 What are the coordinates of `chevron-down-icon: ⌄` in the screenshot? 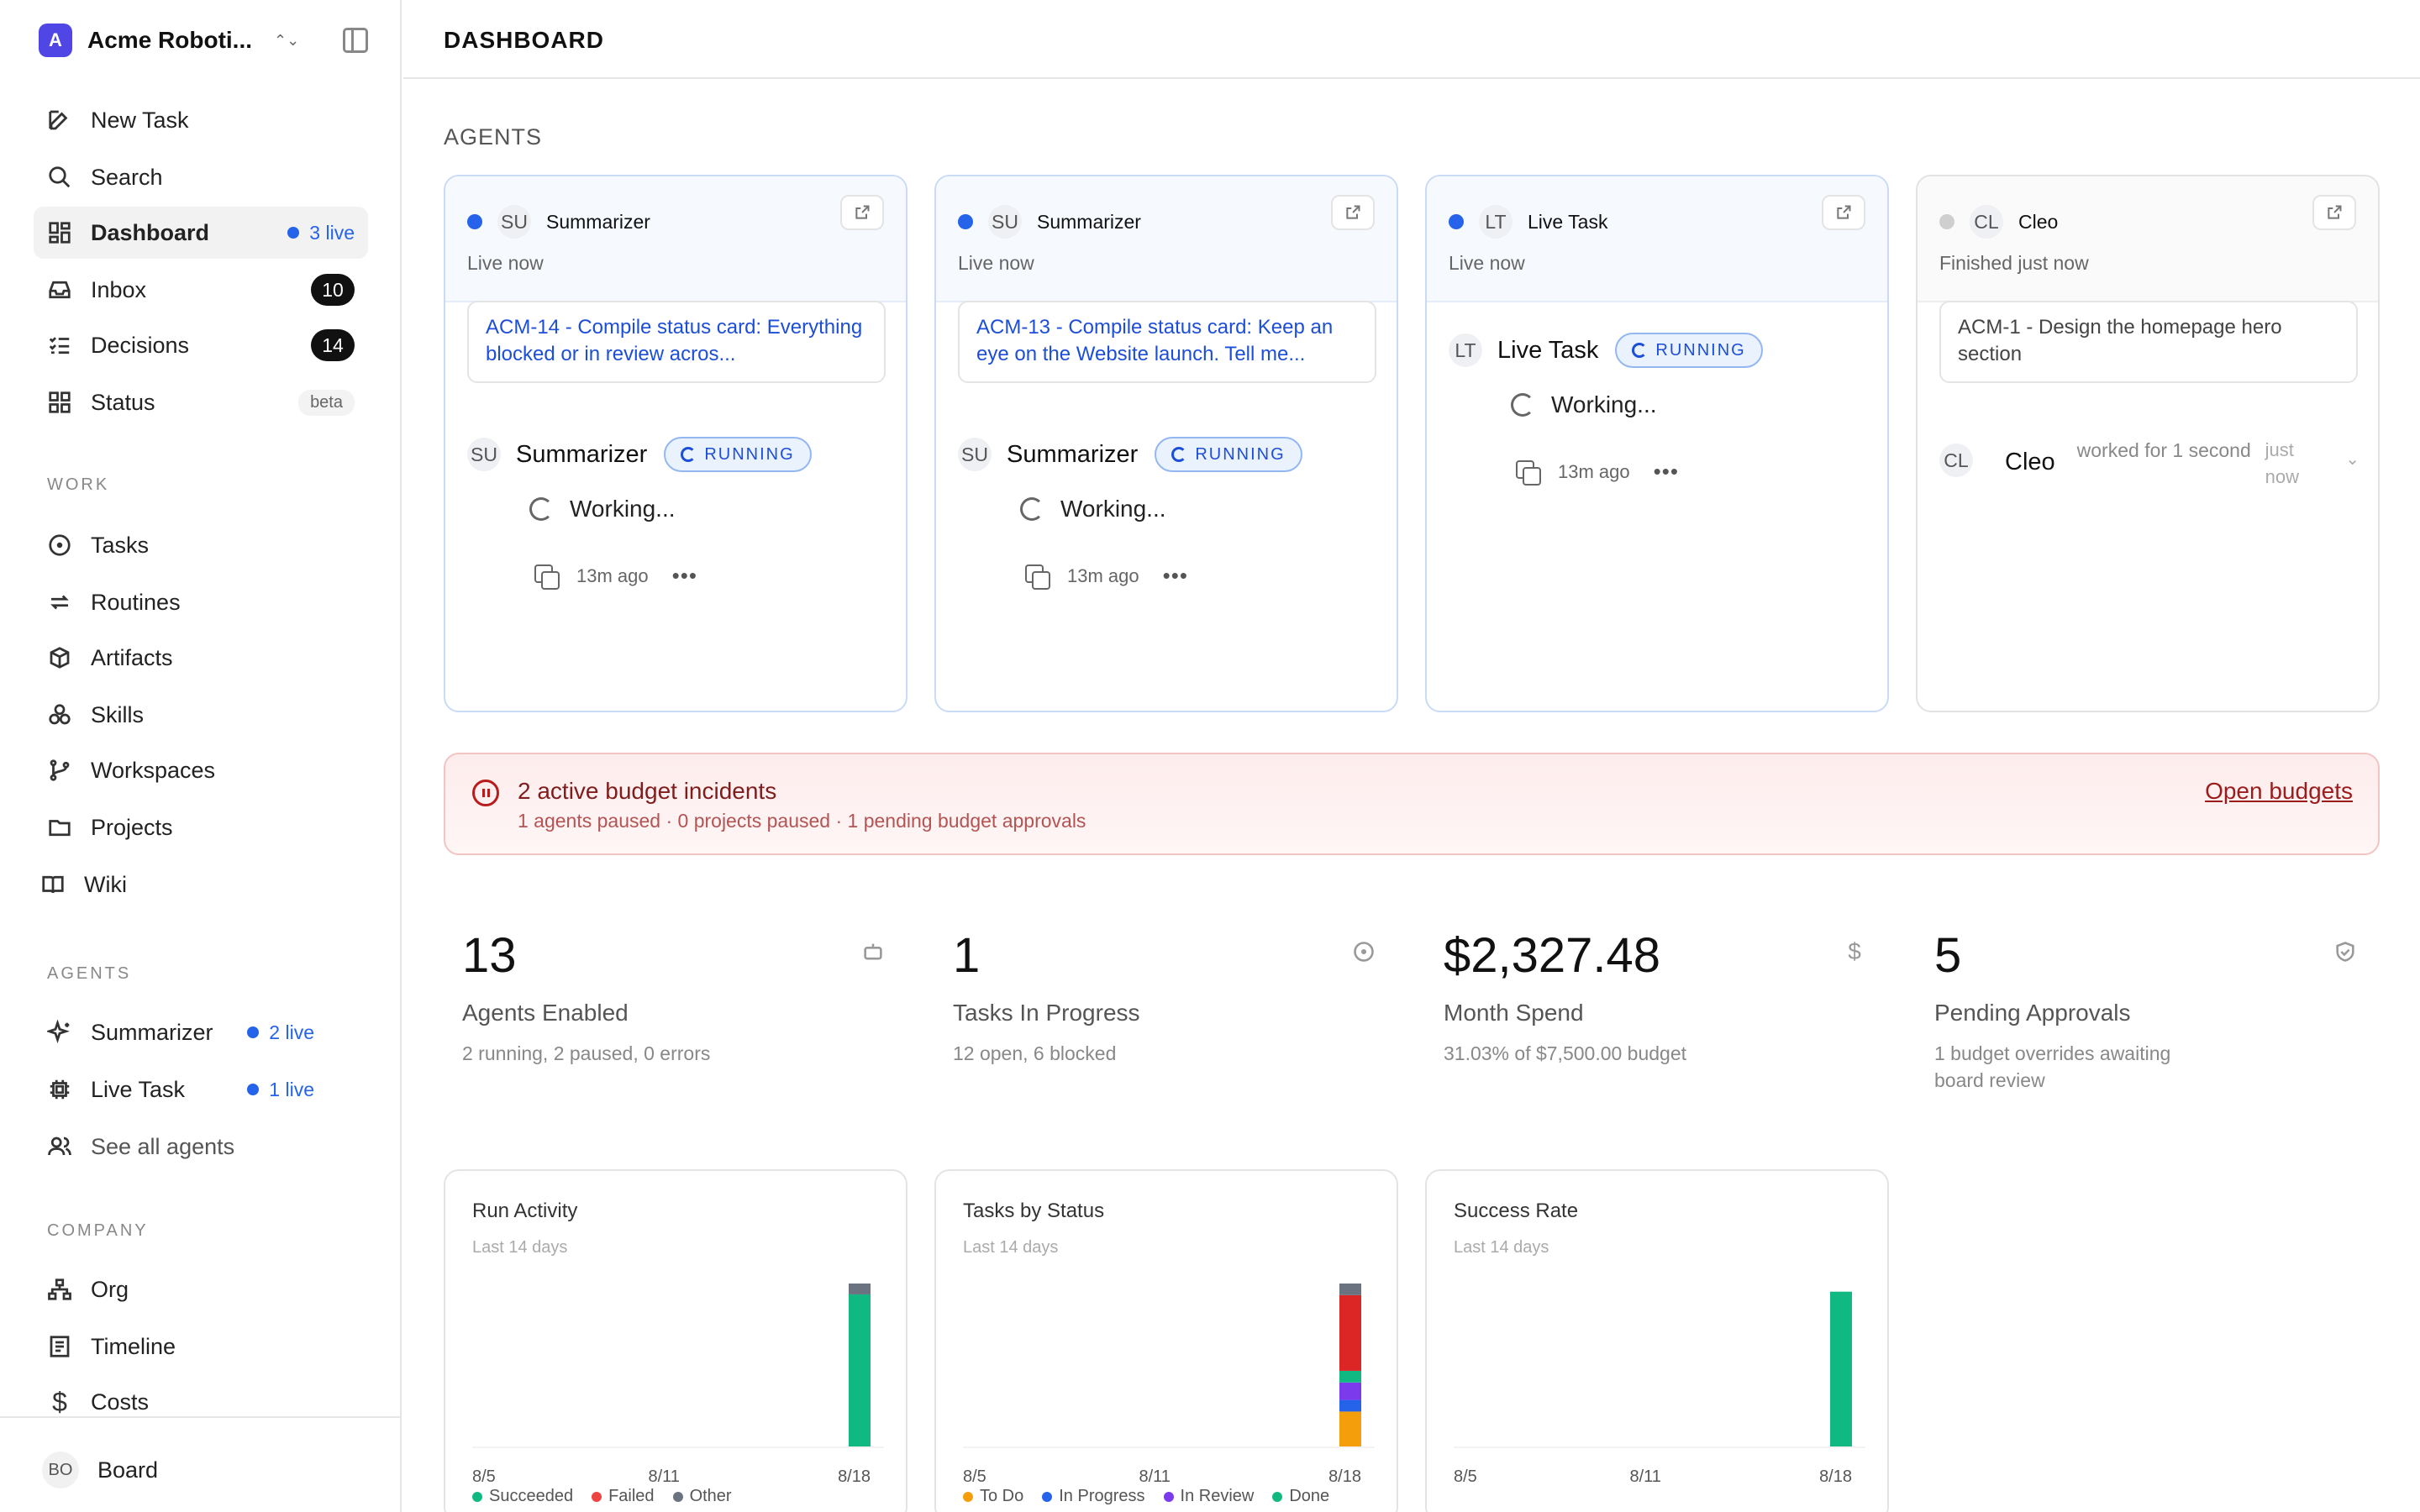 It's located at (2352, 459).